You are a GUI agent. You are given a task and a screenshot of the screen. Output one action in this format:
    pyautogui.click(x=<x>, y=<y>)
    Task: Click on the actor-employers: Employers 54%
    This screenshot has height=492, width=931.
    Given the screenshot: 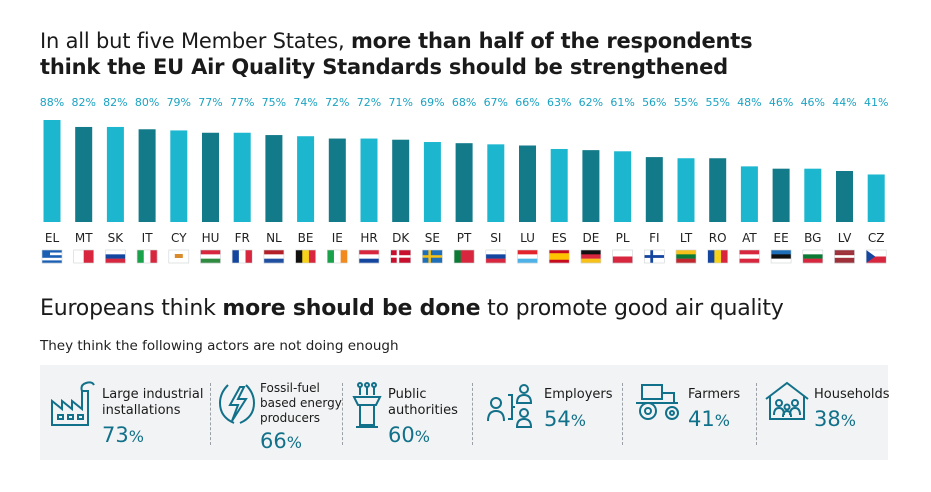 What is the action you would take?
    pyautogui.click(x=551, y=414)
    